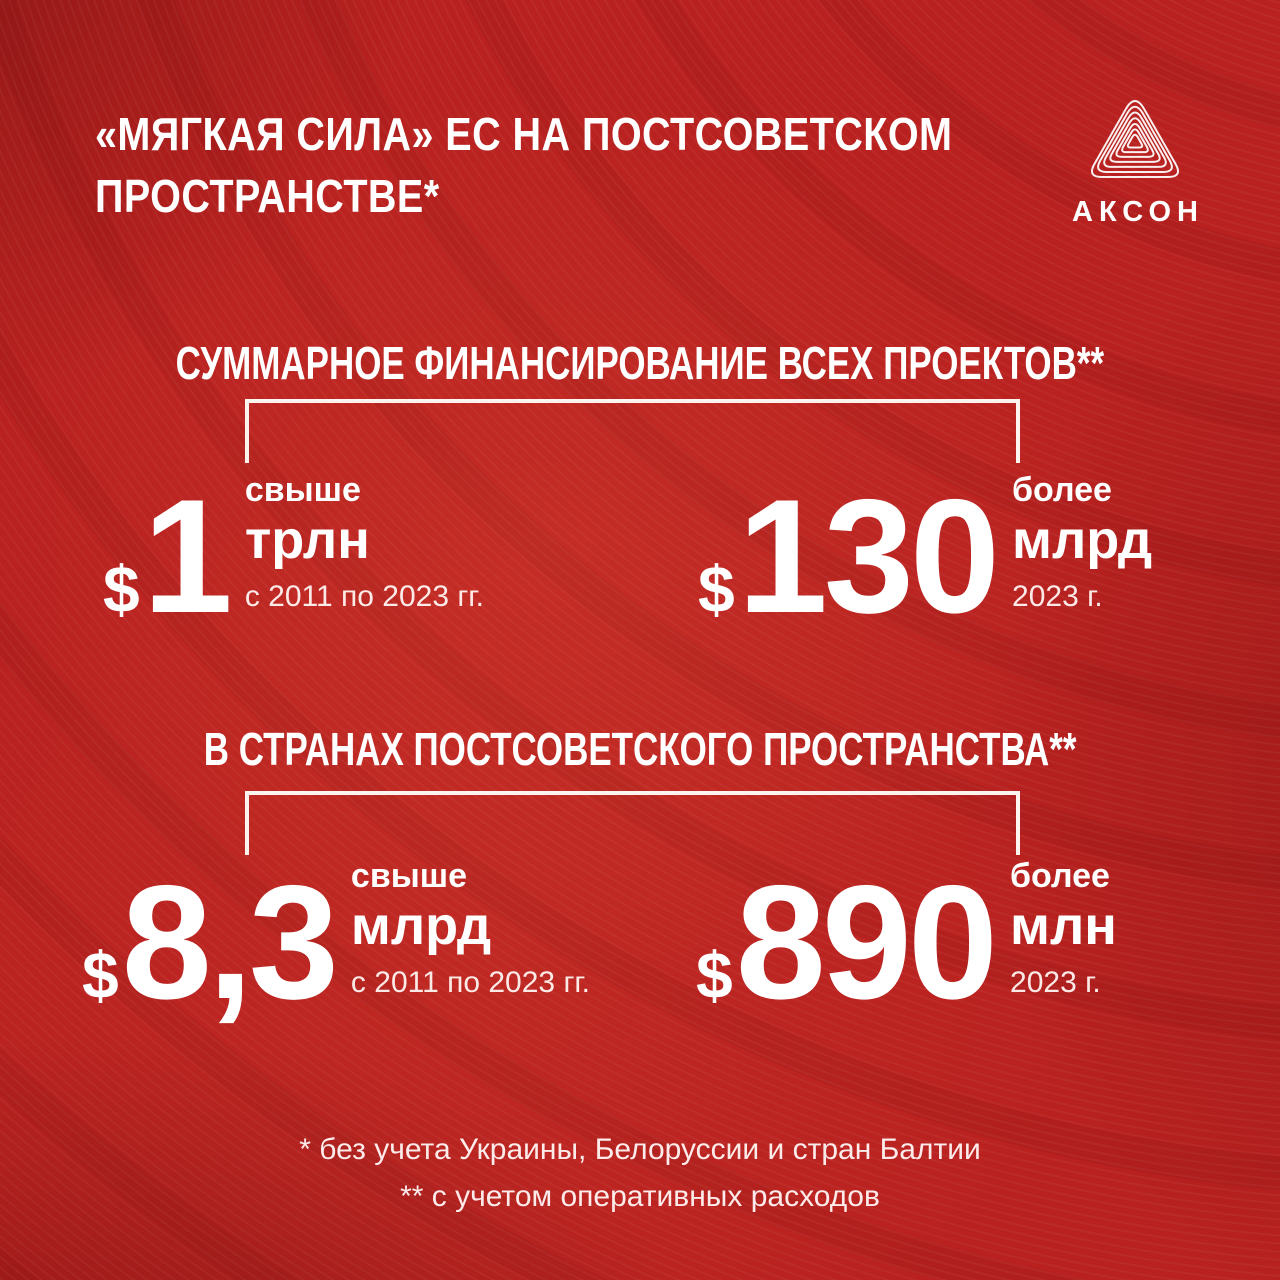 The height and width of the screenshot is (1280, 1280). I want to click on stat-amount: $1, so click(168, 557).